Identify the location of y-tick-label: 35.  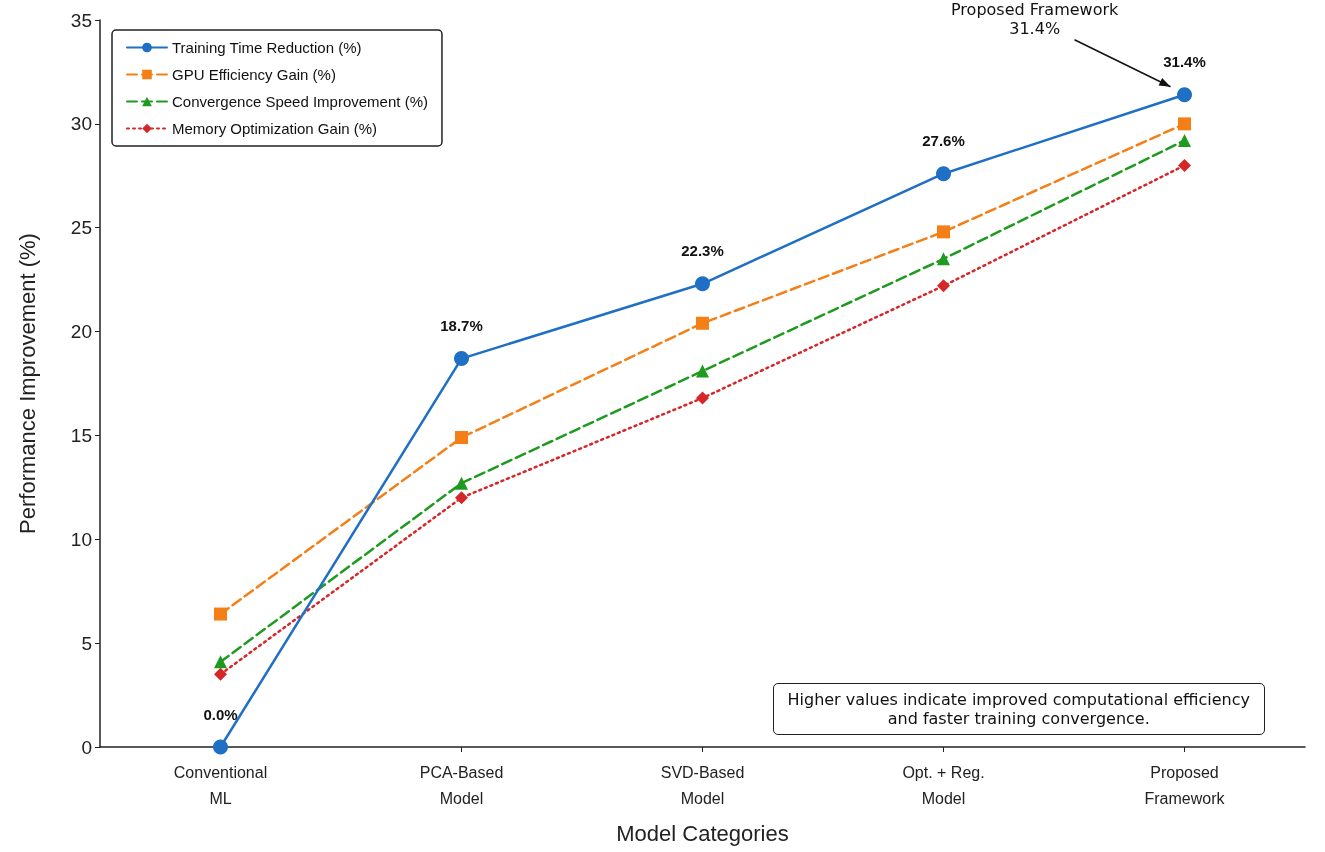
(81, 20).